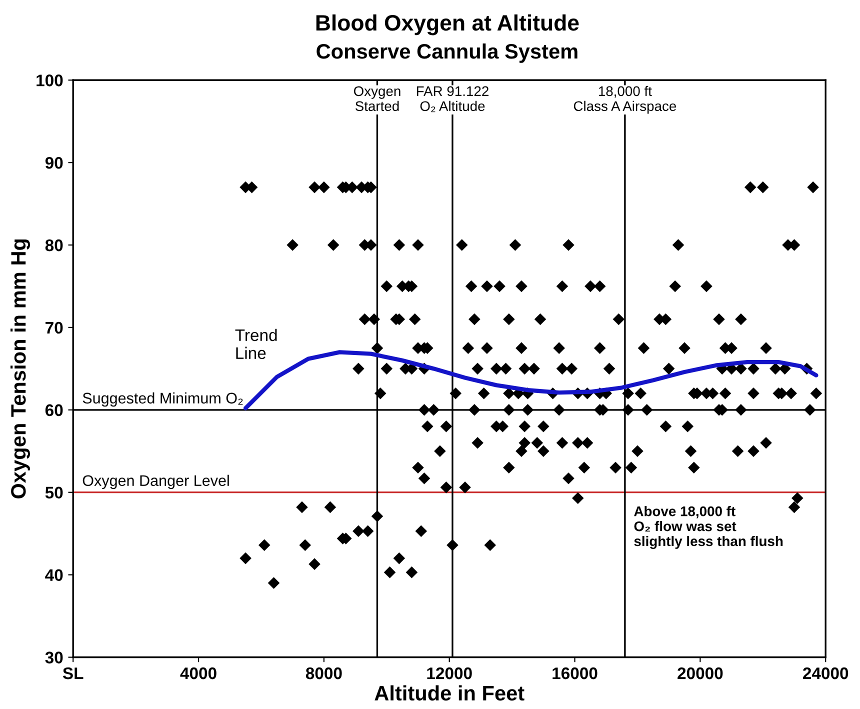 The height and width of the screenshot is (709, 860). I want to click on ref-line-label: Oxygen Started, so click(377, 99).